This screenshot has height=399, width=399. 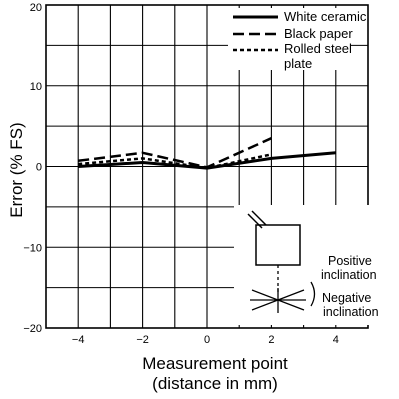 What do you see at coordinates (142, 340) in the screenshot?
I see `x-tick-label: −2` at bounding box center [142, 340].